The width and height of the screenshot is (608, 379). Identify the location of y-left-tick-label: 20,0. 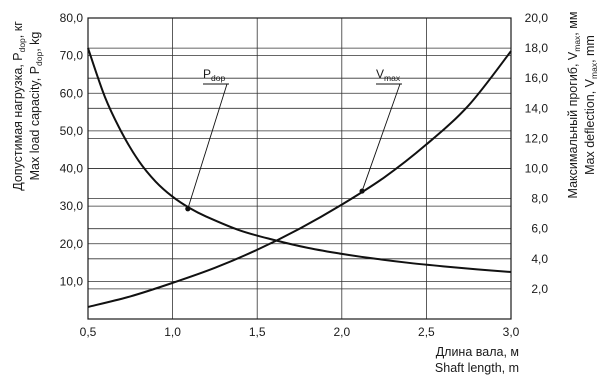
(72, 244).